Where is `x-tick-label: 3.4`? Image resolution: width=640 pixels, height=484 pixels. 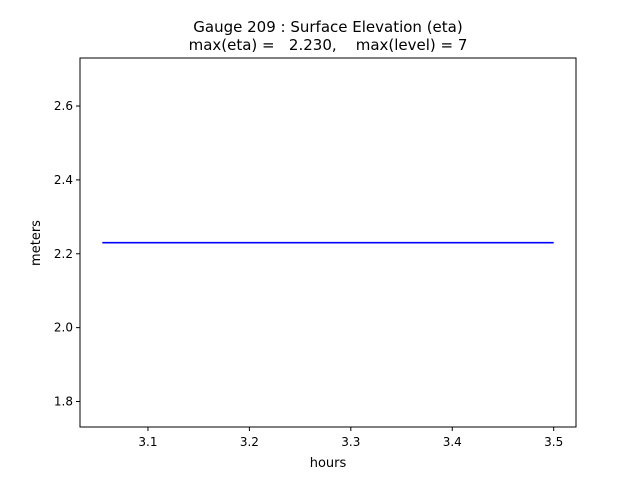
x-tick-label: 3.4 is located at coordinates (452, 442).